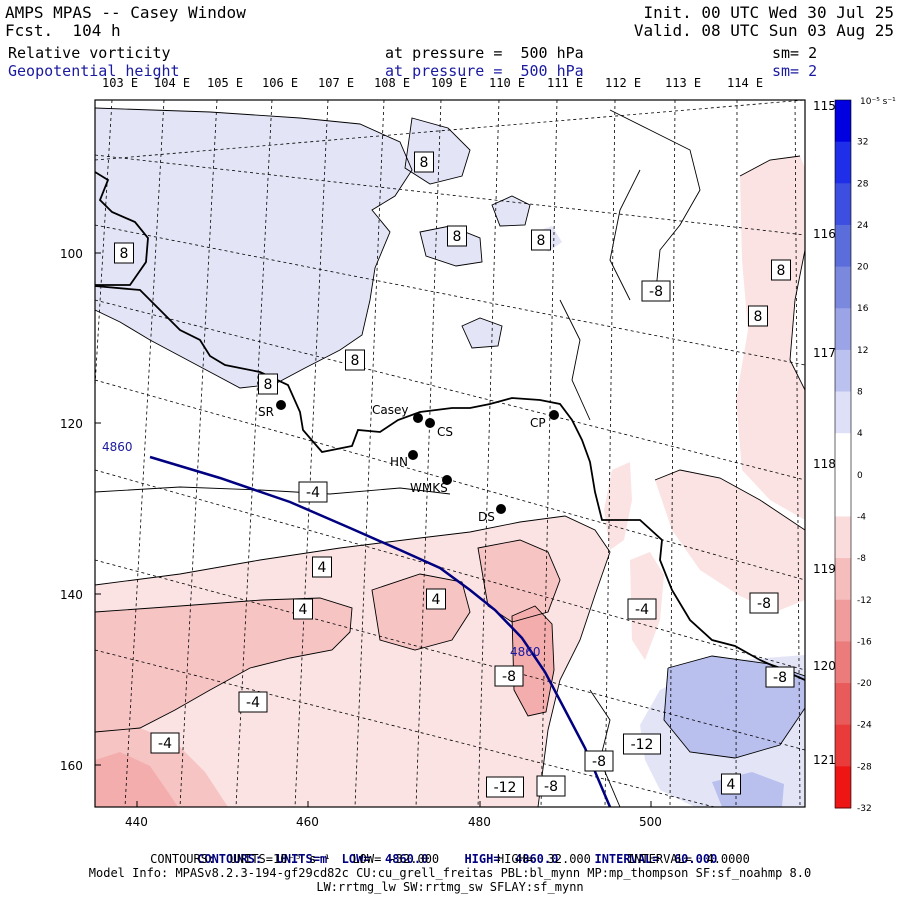 The height and width of the screenshot is (900, 900). I want to click on colorbar-label: -8, so click(861, 559).